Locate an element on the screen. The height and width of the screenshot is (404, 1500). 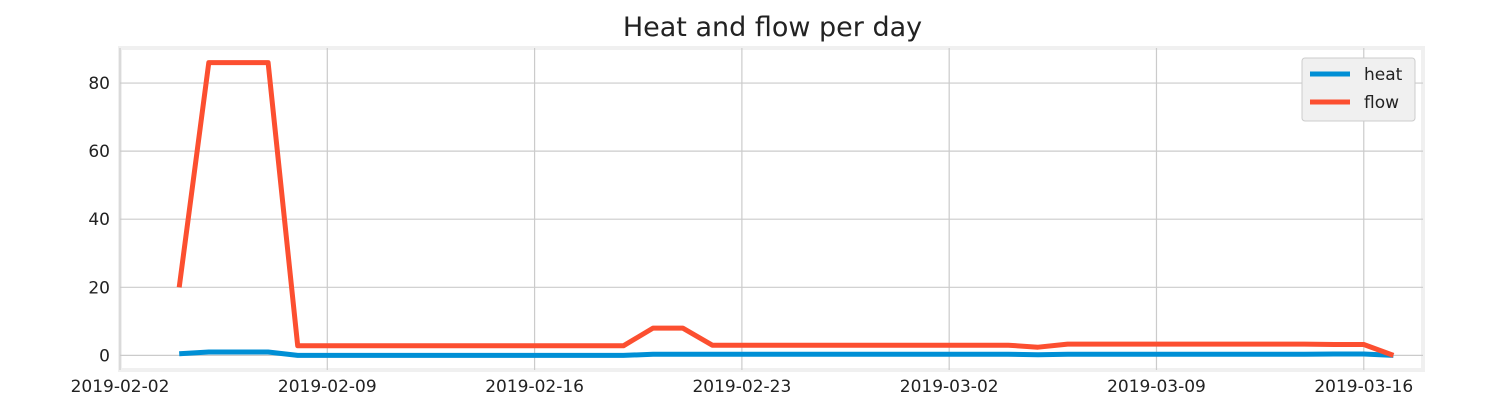
chart-title: Heat and flow per day is located at coordinates (772, 27).